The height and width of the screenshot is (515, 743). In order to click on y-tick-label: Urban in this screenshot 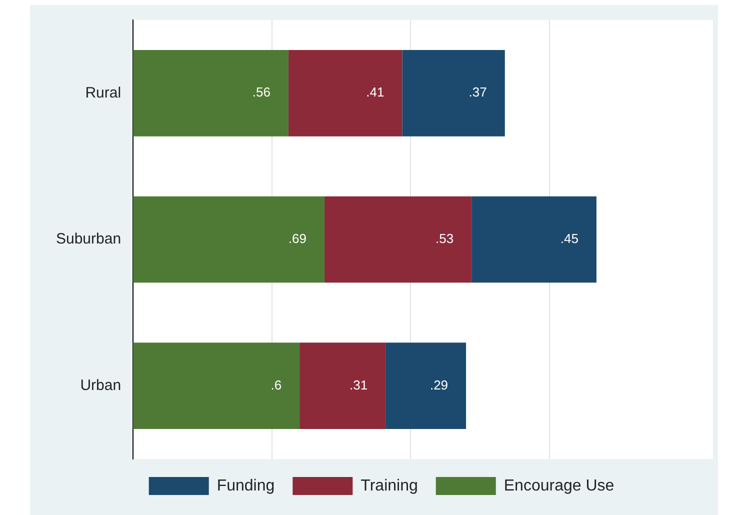, I will do `click(101, 385)`.